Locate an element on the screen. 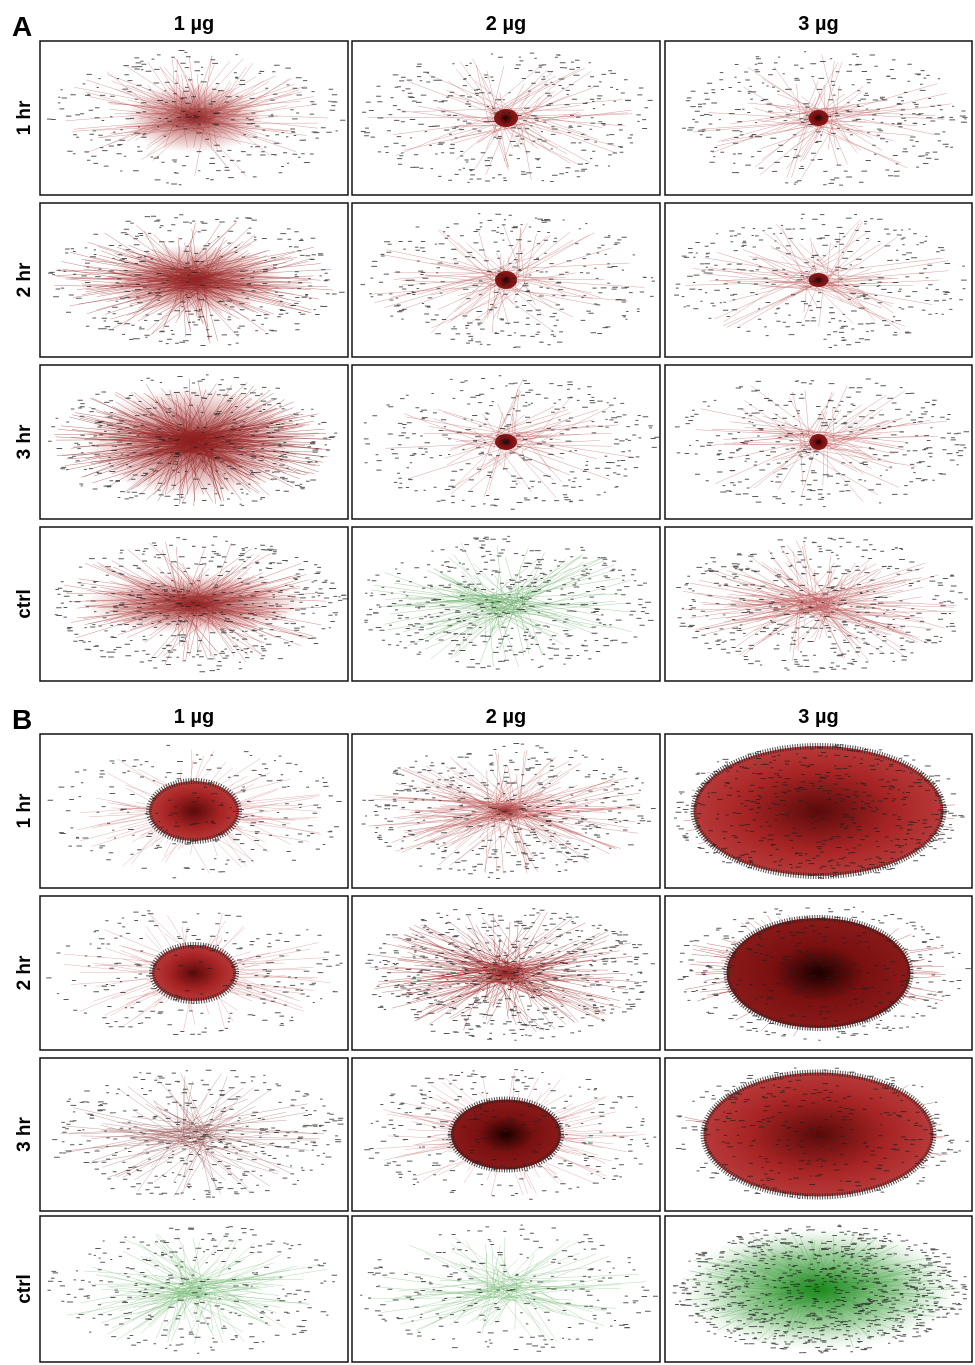  row-label: 3 hr is located at coordinates (24, 1133).